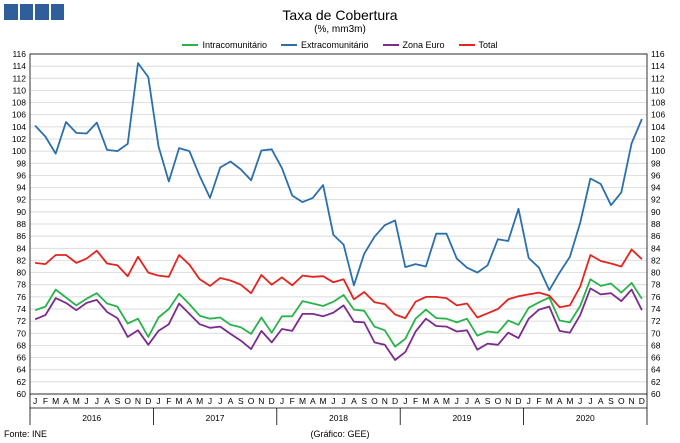 This screenshot has width=680, height=443. Describe the element at coordinates (658, 54) in the screenshot. I see `y-tick-label-right: 116` at that location.